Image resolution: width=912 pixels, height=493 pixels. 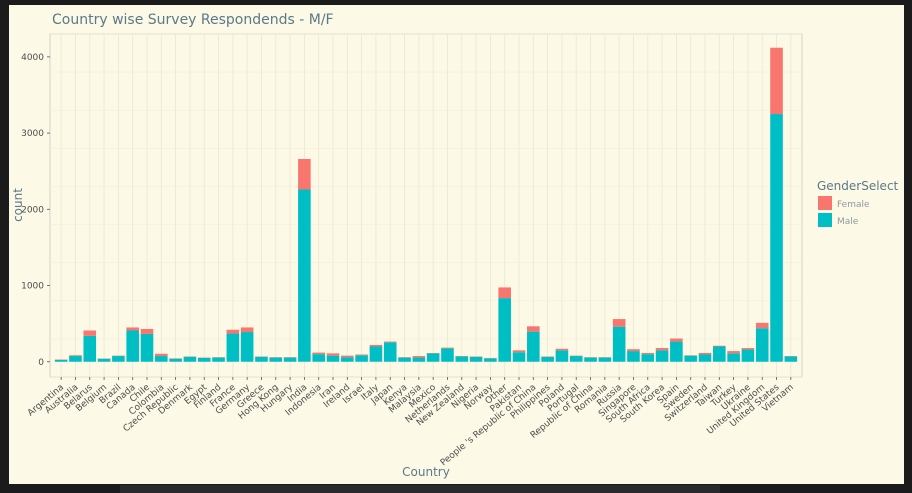 I want to click on y-tick-label: 2000, so click(x=32, y=210).